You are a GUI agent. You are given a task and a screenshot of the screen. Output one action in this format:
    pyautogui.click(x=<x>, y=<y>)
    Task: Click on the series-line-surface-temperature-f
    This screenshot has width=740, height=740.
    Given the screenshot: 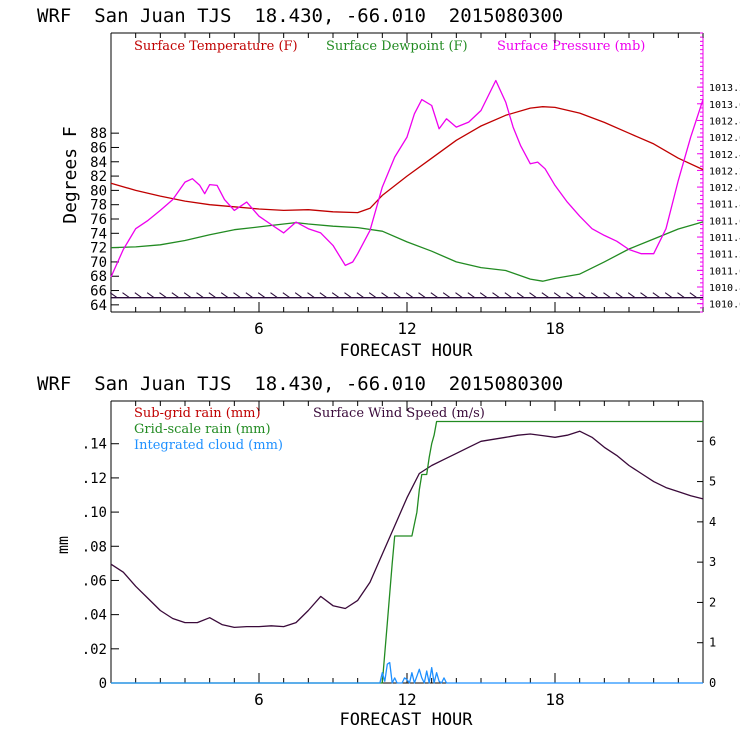 What is the action you would take?
    pyautogui.click(x=407, y=160)
    